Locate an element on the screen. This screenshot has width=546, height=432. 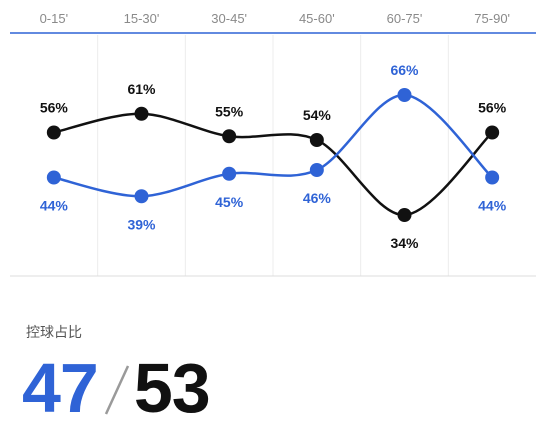
data-label: 55% is located at coordinates (229, 111).